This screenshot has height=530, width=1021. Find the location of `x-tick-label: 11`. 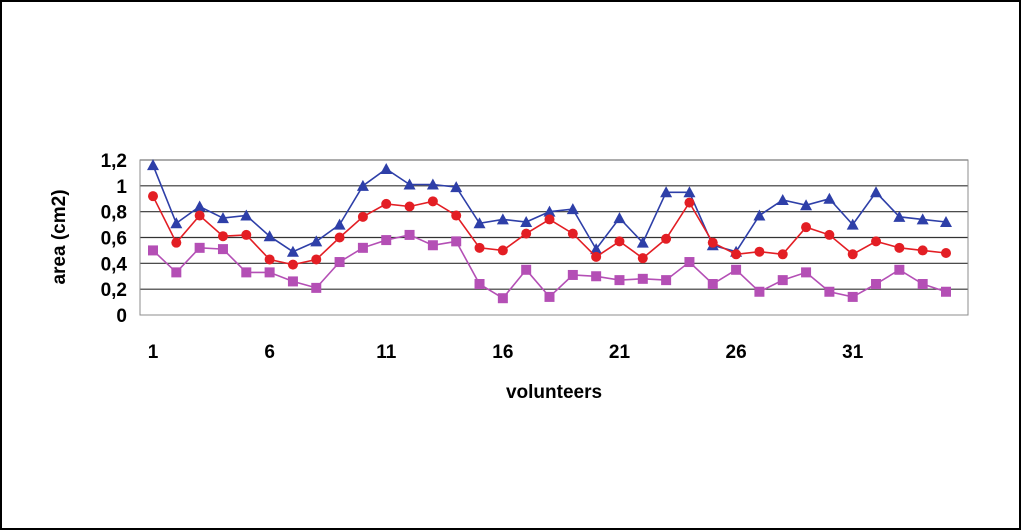

x-tick-label: 11 is located at coordinates (386, 352).